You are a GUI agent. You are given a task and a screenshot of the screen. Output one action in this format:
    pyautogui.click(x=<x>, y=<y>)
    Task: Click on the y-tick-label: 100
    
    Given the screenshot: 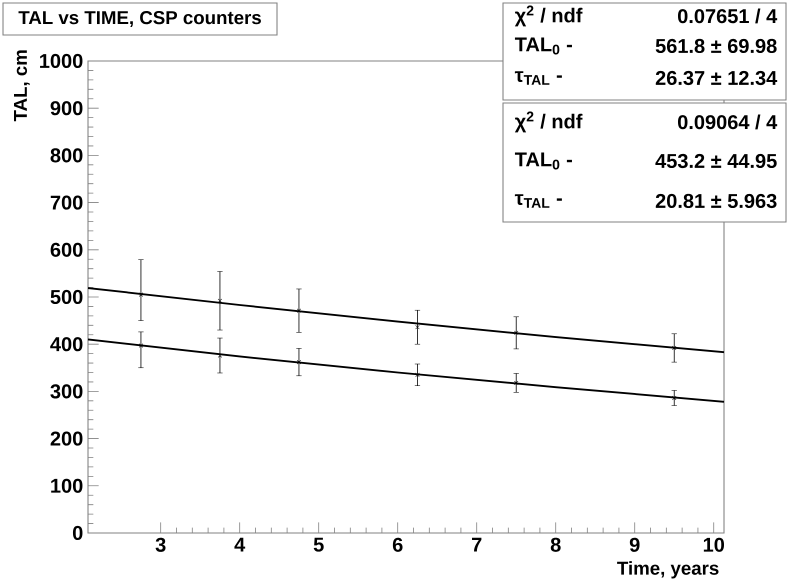 What is the action you would take?
    pyautogui.click(x=66, y=485)
    